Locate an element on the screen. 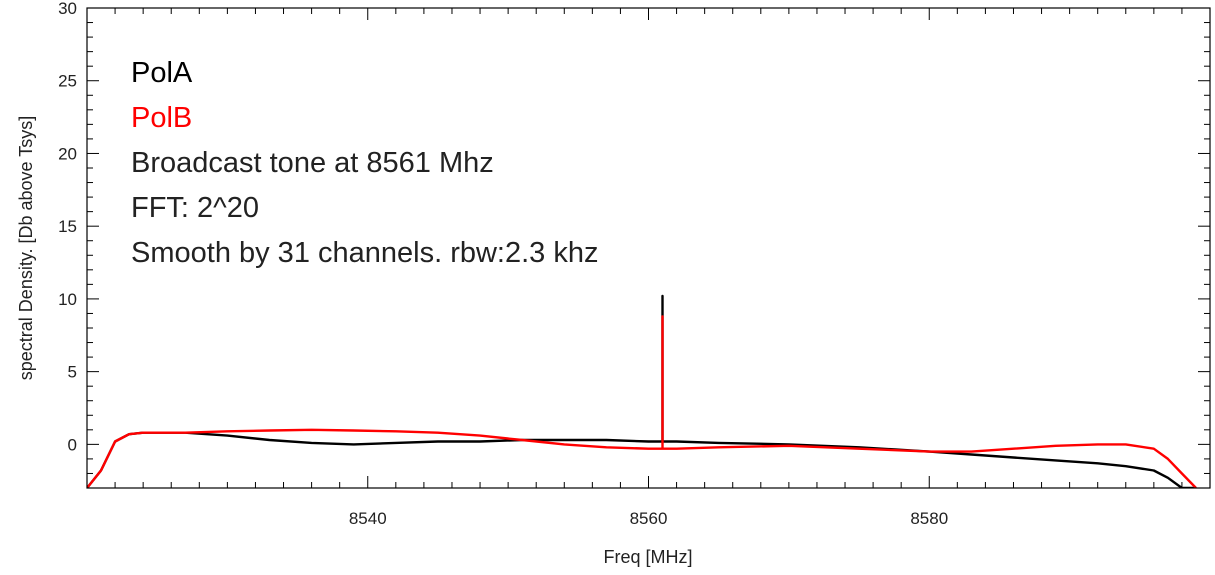 The image size is (1215, 575). annotation-fft: FFT: 2^20 is located at coordinates (195, 208).